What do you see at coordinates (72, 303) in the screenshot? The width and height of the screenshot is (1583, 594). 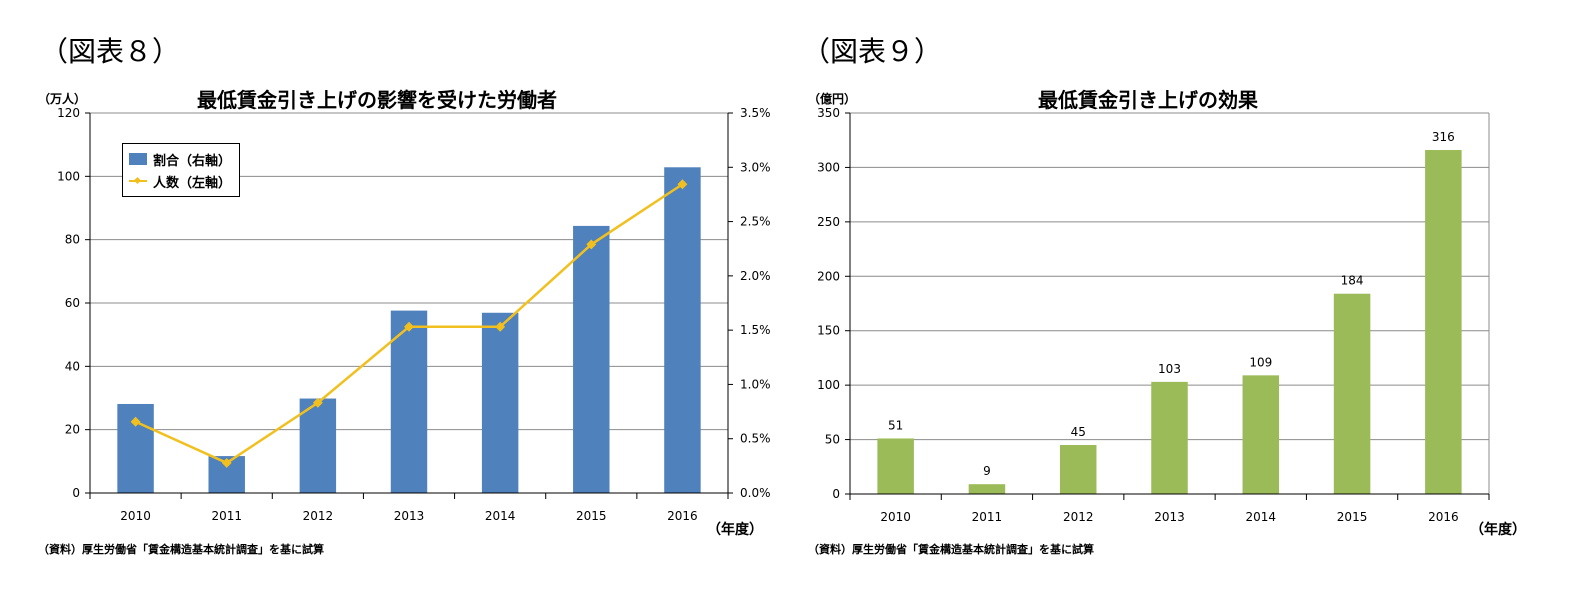 I see `y-tick-label: 60` at bounding box center [72, 303].